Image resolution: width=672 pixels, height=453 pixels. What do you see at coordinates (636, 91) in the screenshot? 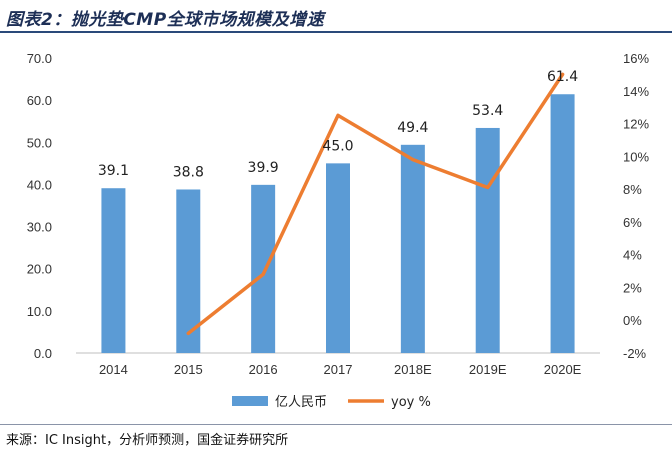
I see `y-right-tick-label: 14%` at bounding box center [636, 91].